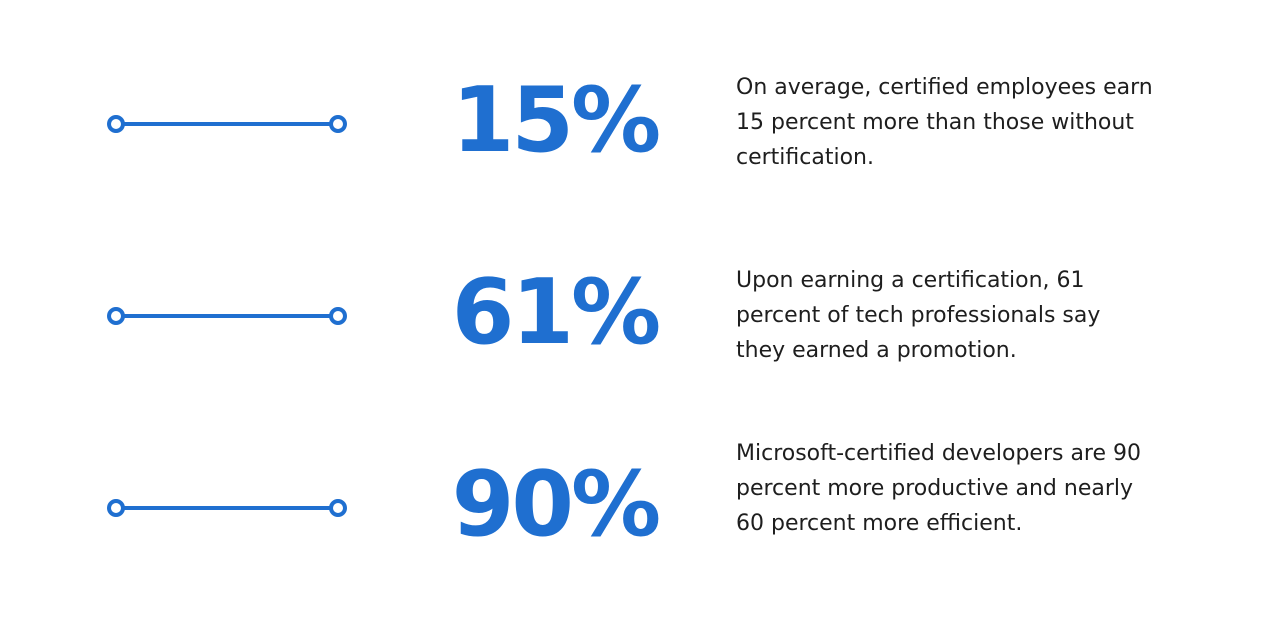  Describe the element at coordinates (556, 504) in the screenshot. I see `stat-figure: 90%` at that location.